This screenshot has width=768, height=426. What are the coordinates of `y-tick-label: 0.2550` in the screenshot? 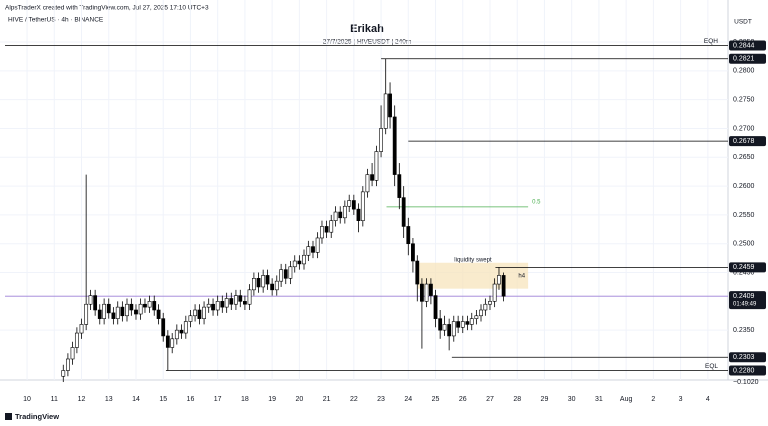 It's located at (744, 215).